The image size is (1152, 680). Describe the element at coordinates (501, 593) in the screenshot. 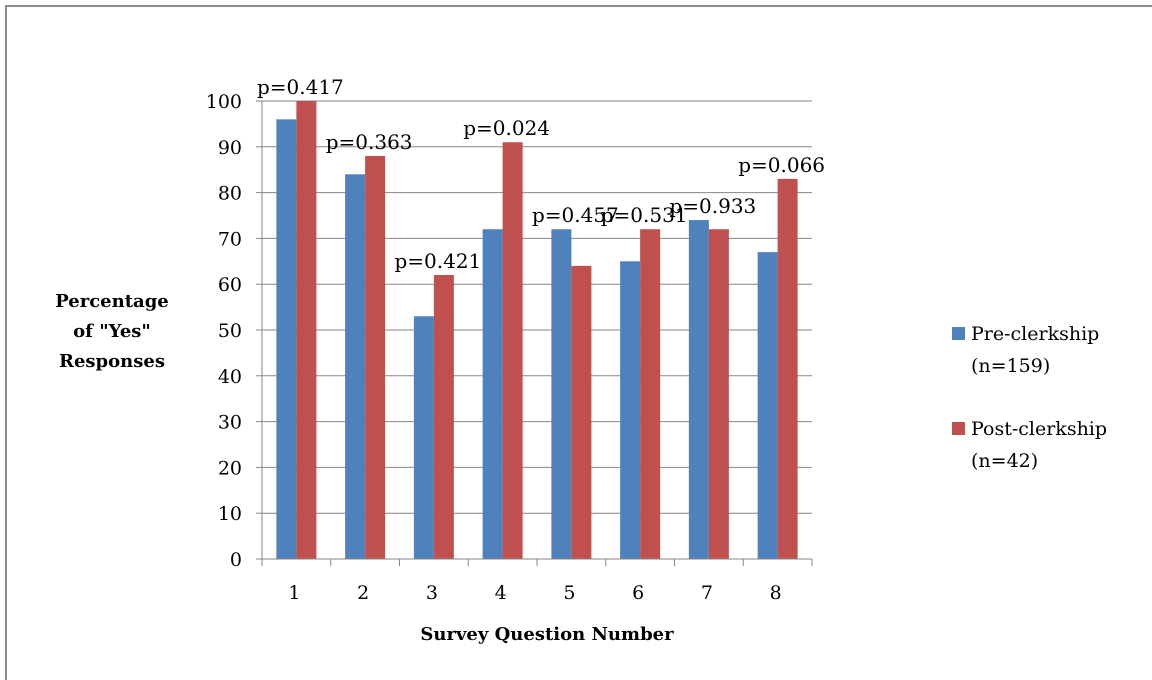

I see `x-tick-label: 4` at that location.